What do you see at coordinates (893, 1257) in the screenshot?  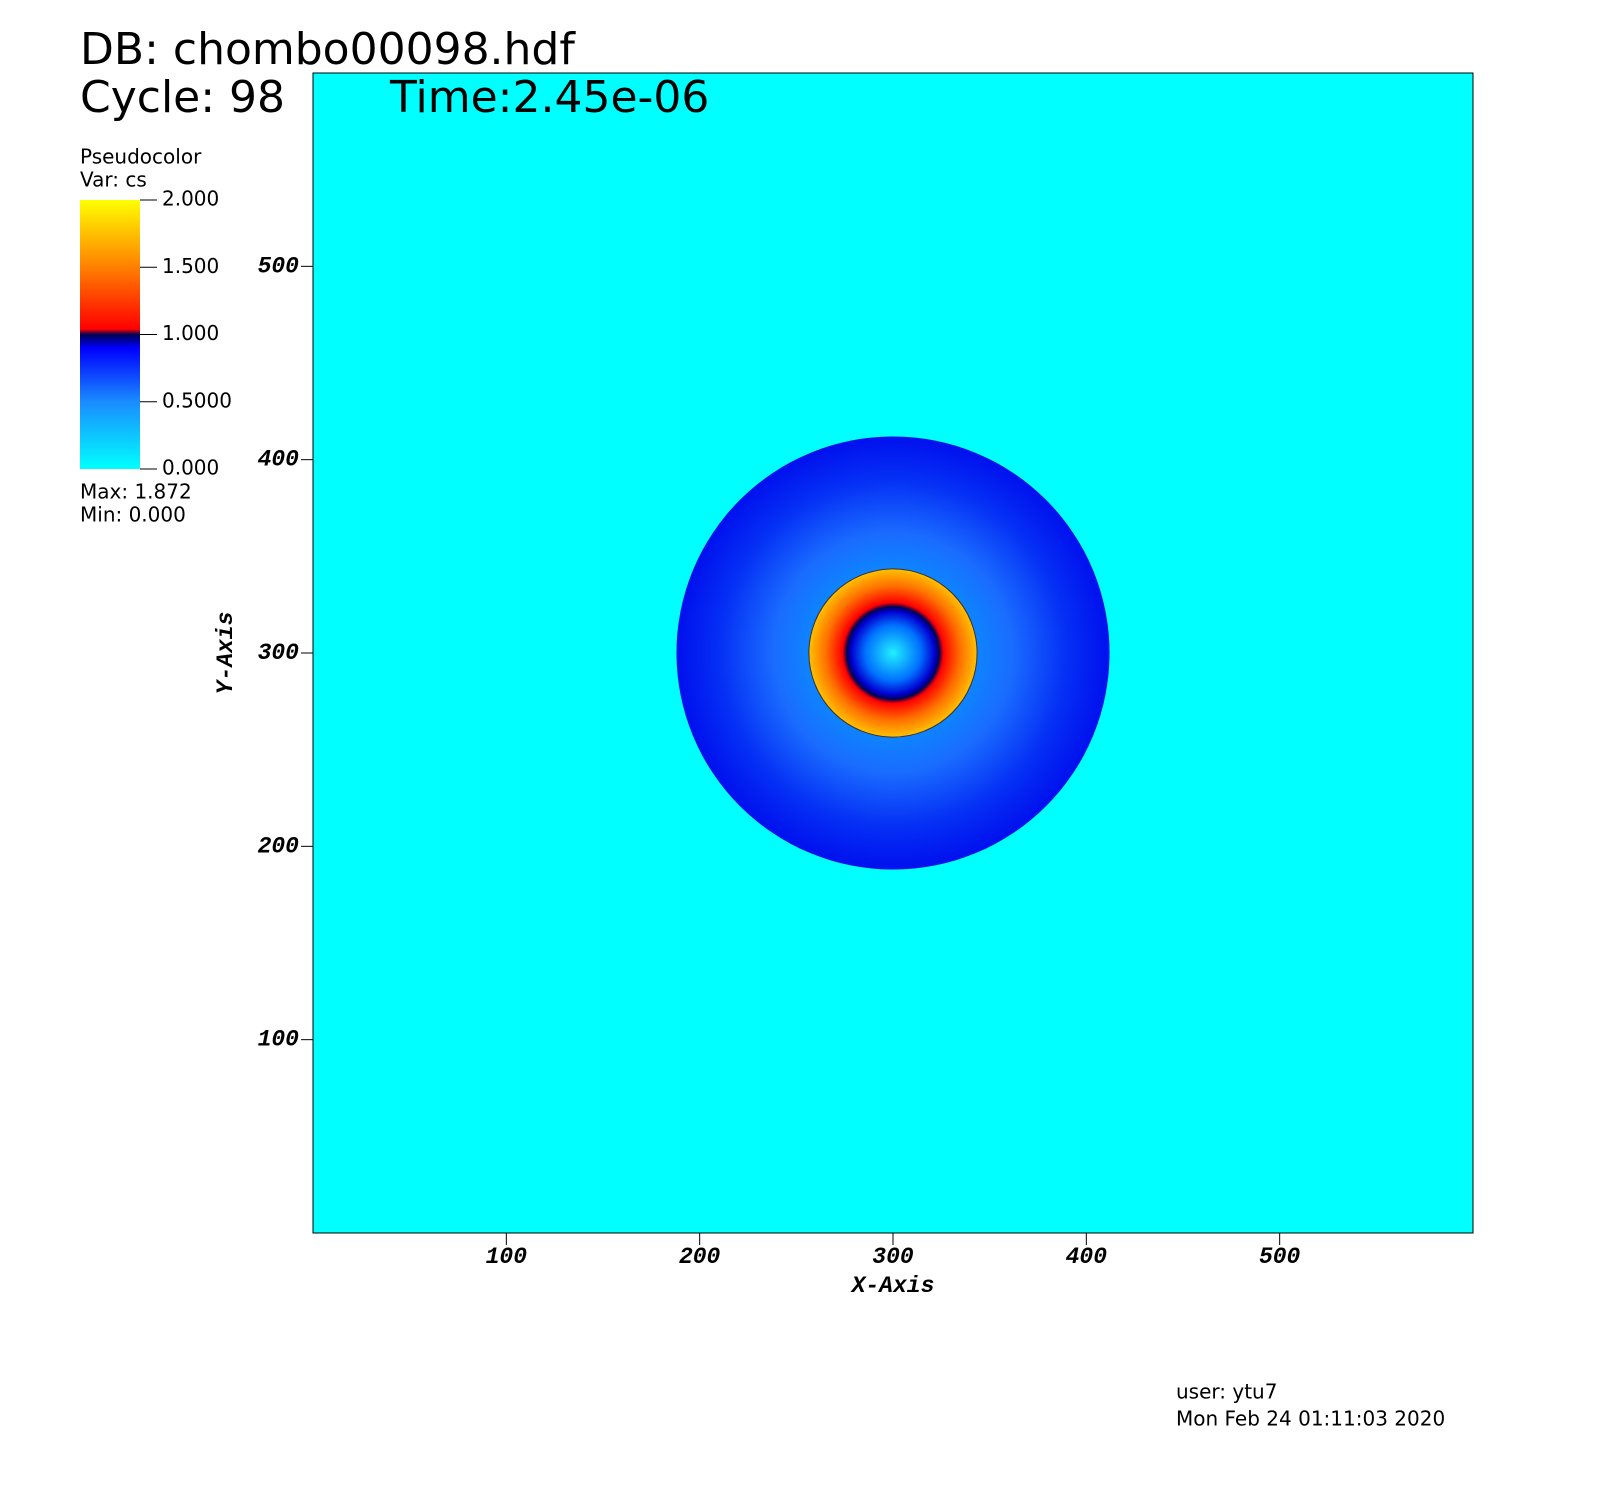 I see `x-tick-label: 300` at bounding box center [893, 1257].